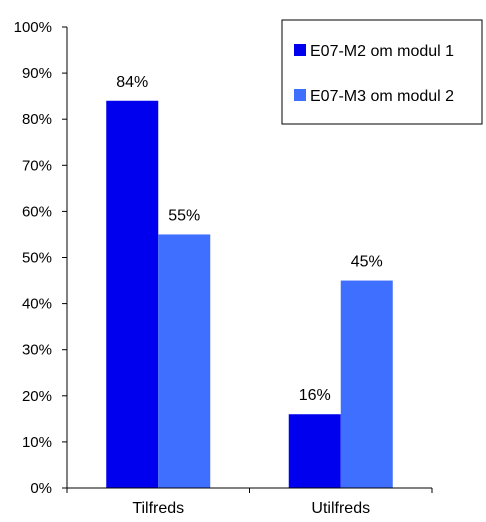  What do you see at coordinates (37, 304) in the screenshot?
I see `y-tick-label: 40%` at bounding box center [37, 304].